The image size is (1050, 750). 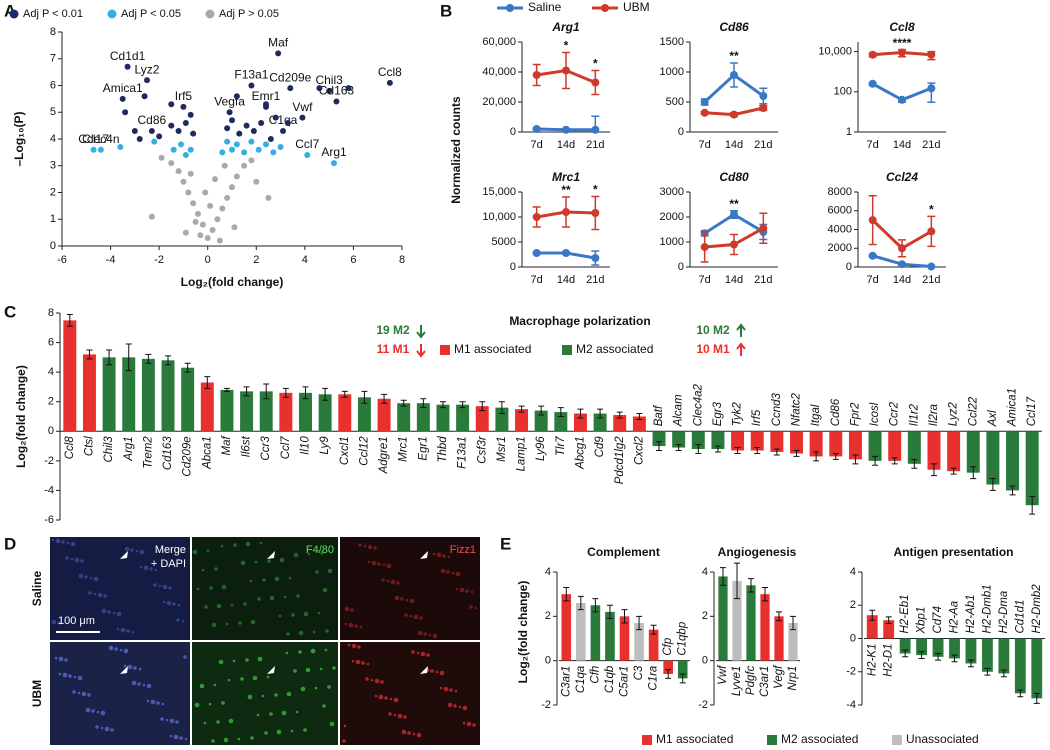 What do you see at coordinates (889, 660) in the screenshot?
I see `category-label: H2-D1` at bounding box center [889, 660].